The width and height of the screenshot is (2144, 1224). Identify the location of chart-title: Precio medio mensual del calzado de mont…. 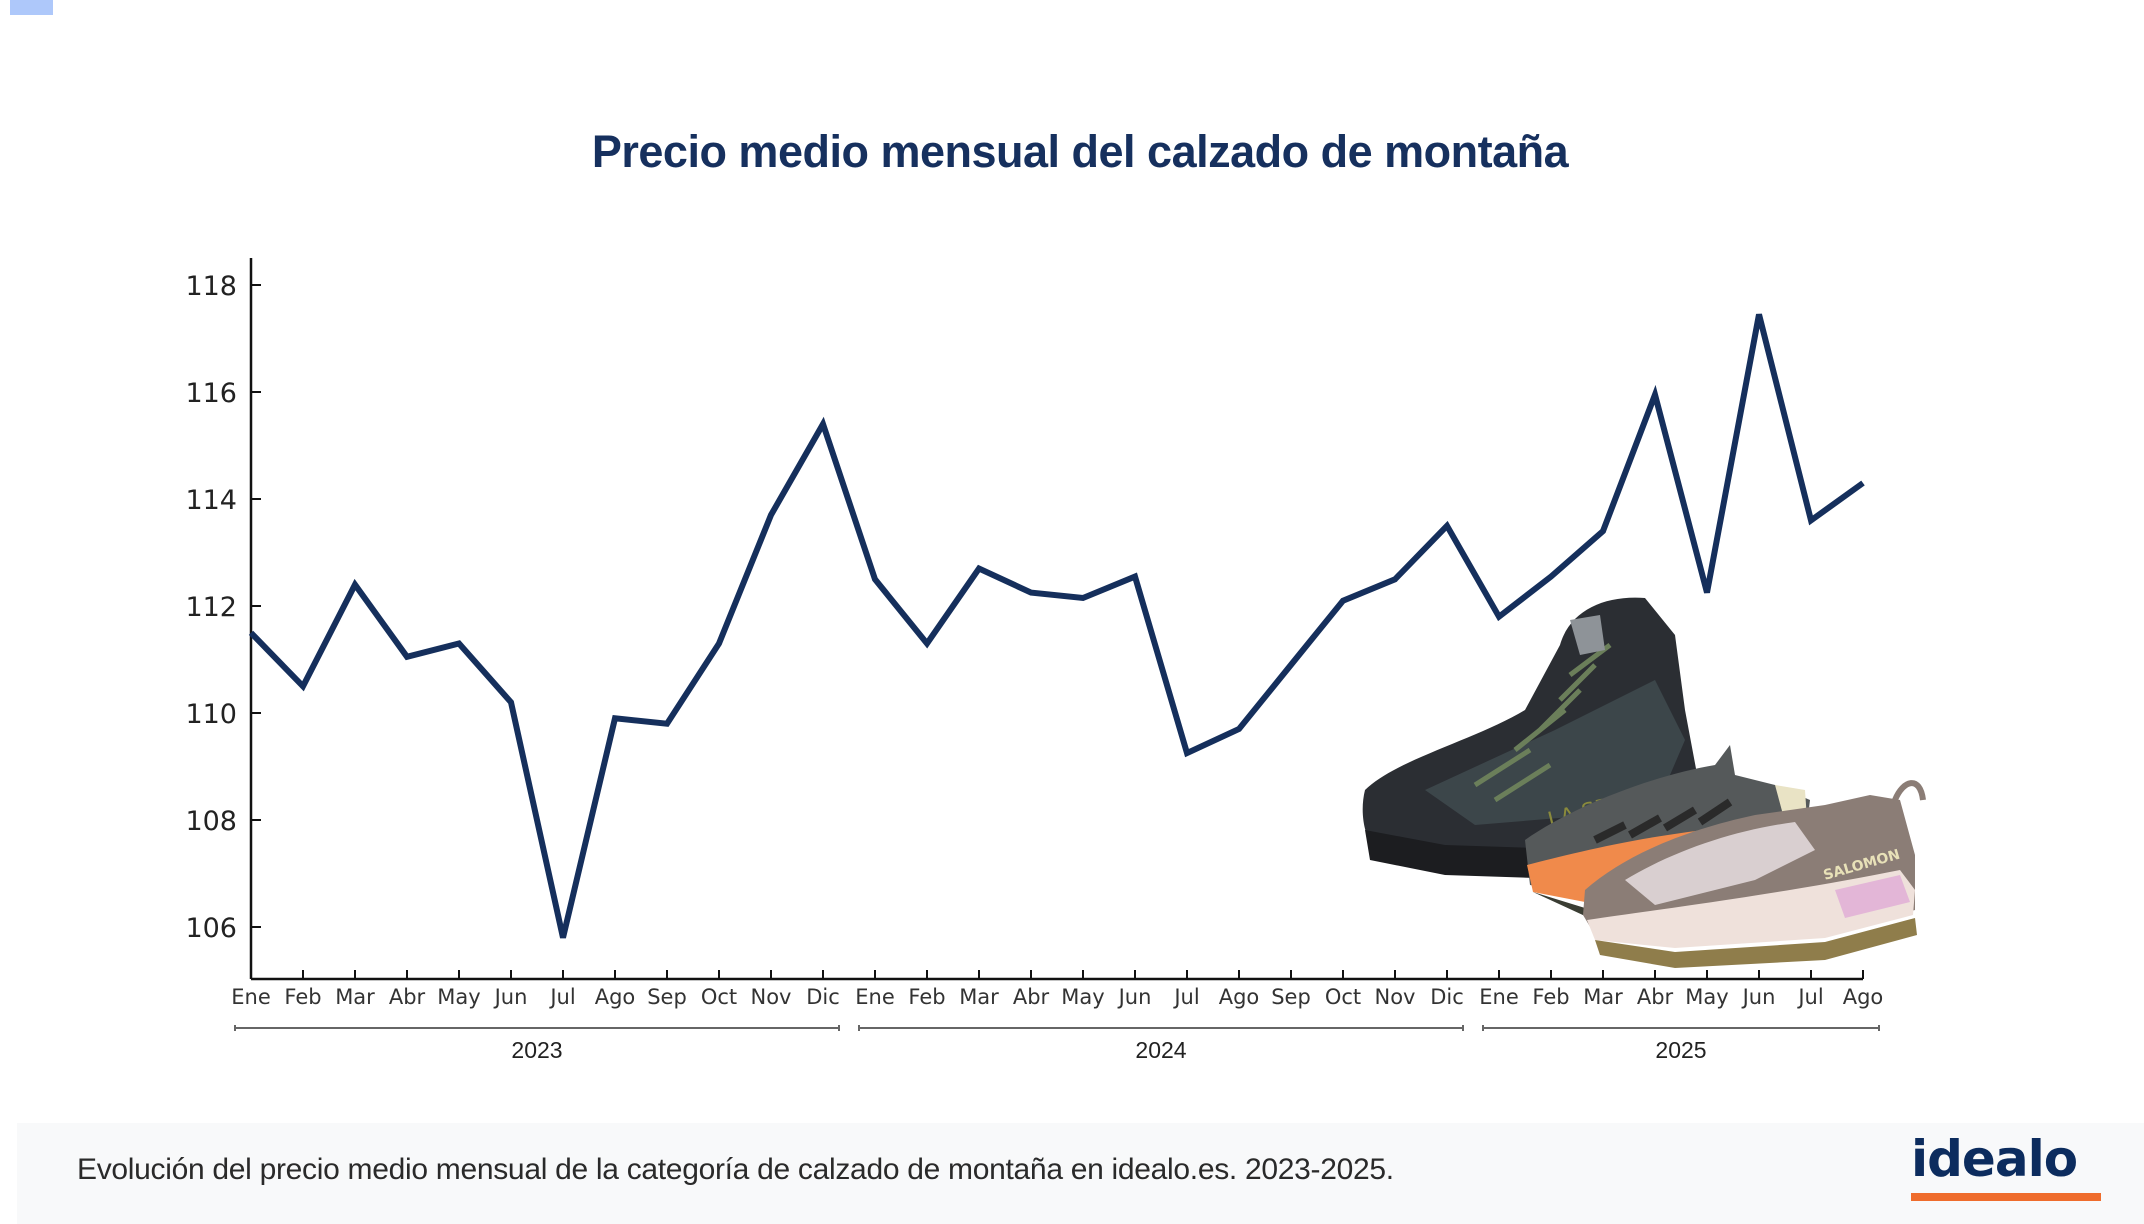
(1080, 151).